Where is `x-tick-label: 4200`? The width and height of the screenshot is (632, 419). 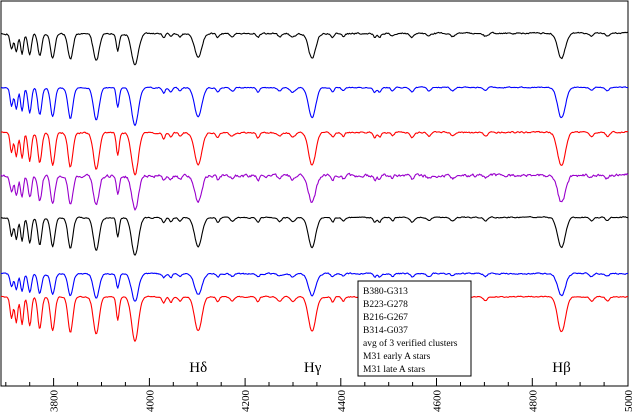 x-tick-label: 4200 is located at coordinates (246, 401).